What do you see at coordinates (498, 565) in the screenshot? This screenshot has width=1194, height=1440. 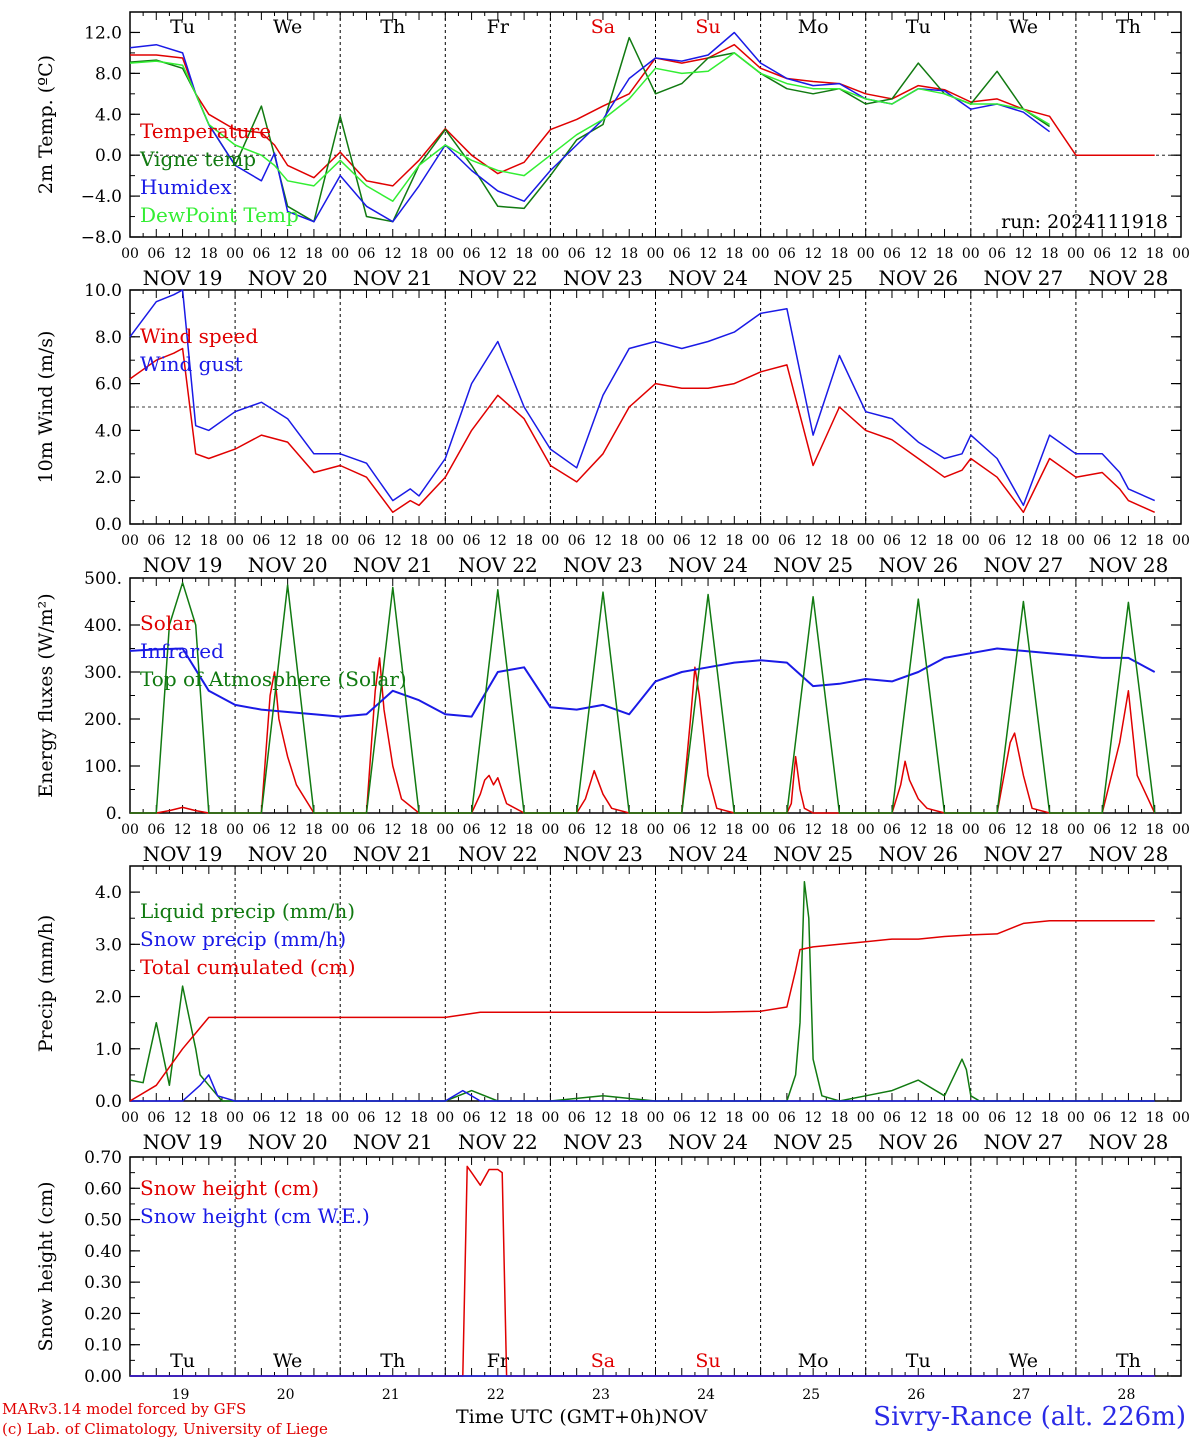 I see `x-date-label: NOV 22` at bounding box center [498, 565].